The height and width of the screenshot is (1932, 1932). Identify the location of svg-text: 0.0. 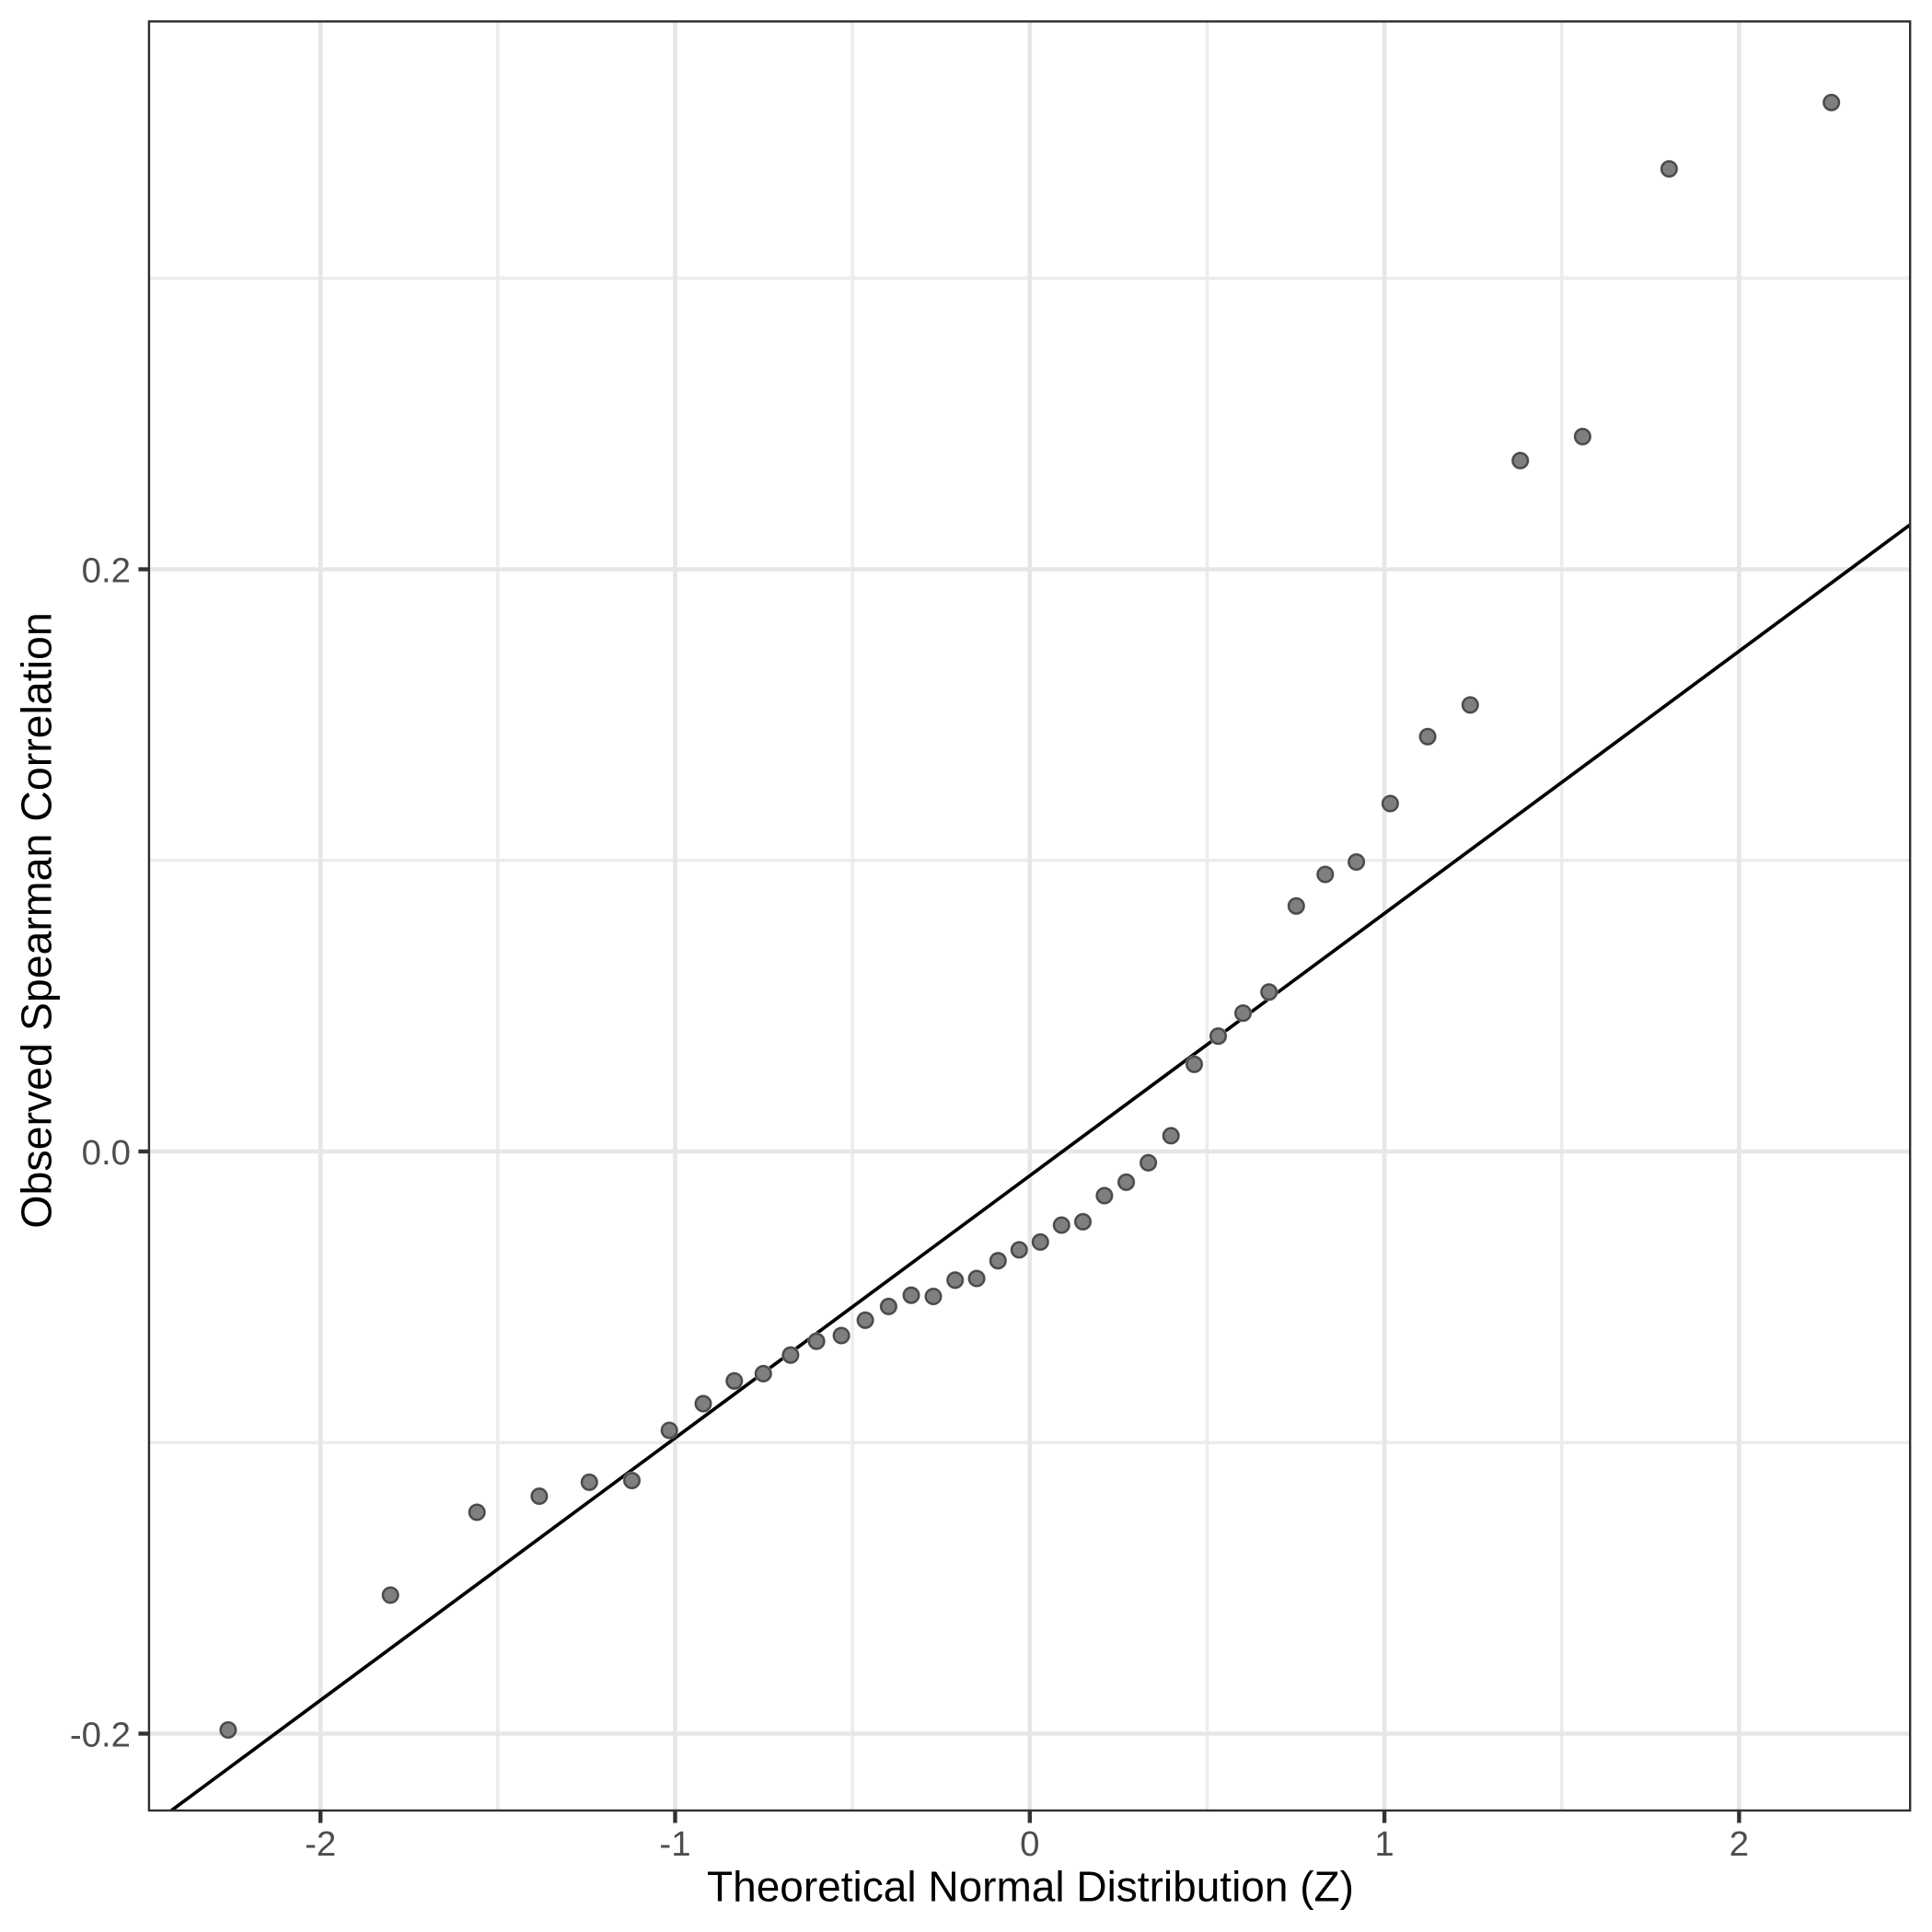
(107, 1153).